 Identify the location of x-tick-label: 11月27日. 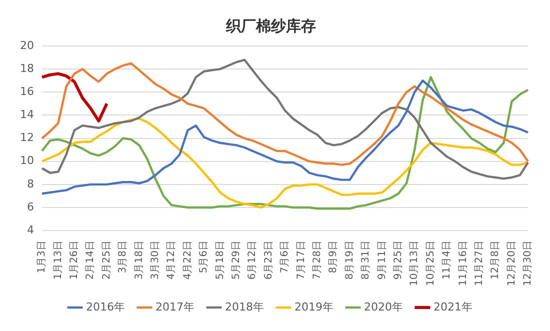
(479, 263).